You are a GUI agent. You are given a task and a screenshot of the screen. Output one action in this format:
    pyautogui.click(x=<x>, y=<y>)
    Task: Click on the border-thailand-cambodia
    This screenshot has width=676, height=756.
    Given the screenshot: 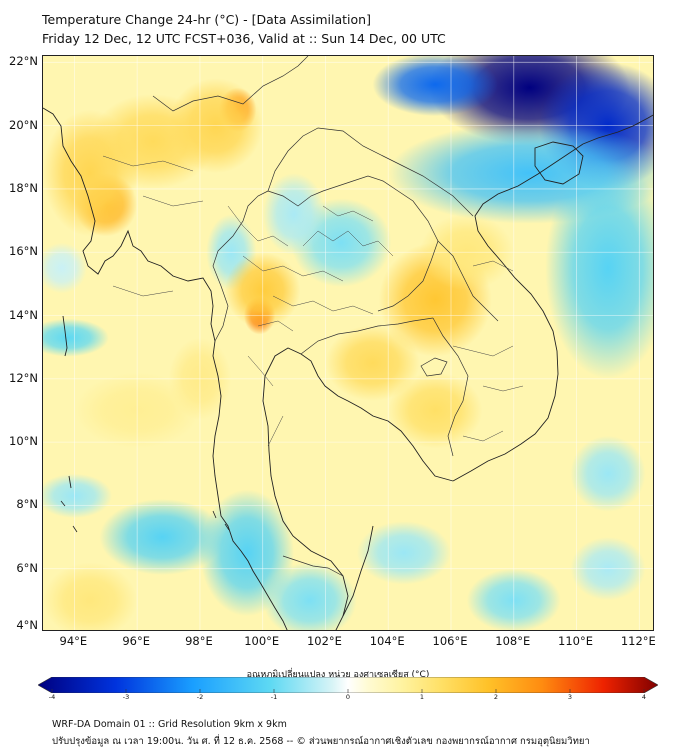 What is the action you would take?
    pyautogui.click(x=367, y=336)
    